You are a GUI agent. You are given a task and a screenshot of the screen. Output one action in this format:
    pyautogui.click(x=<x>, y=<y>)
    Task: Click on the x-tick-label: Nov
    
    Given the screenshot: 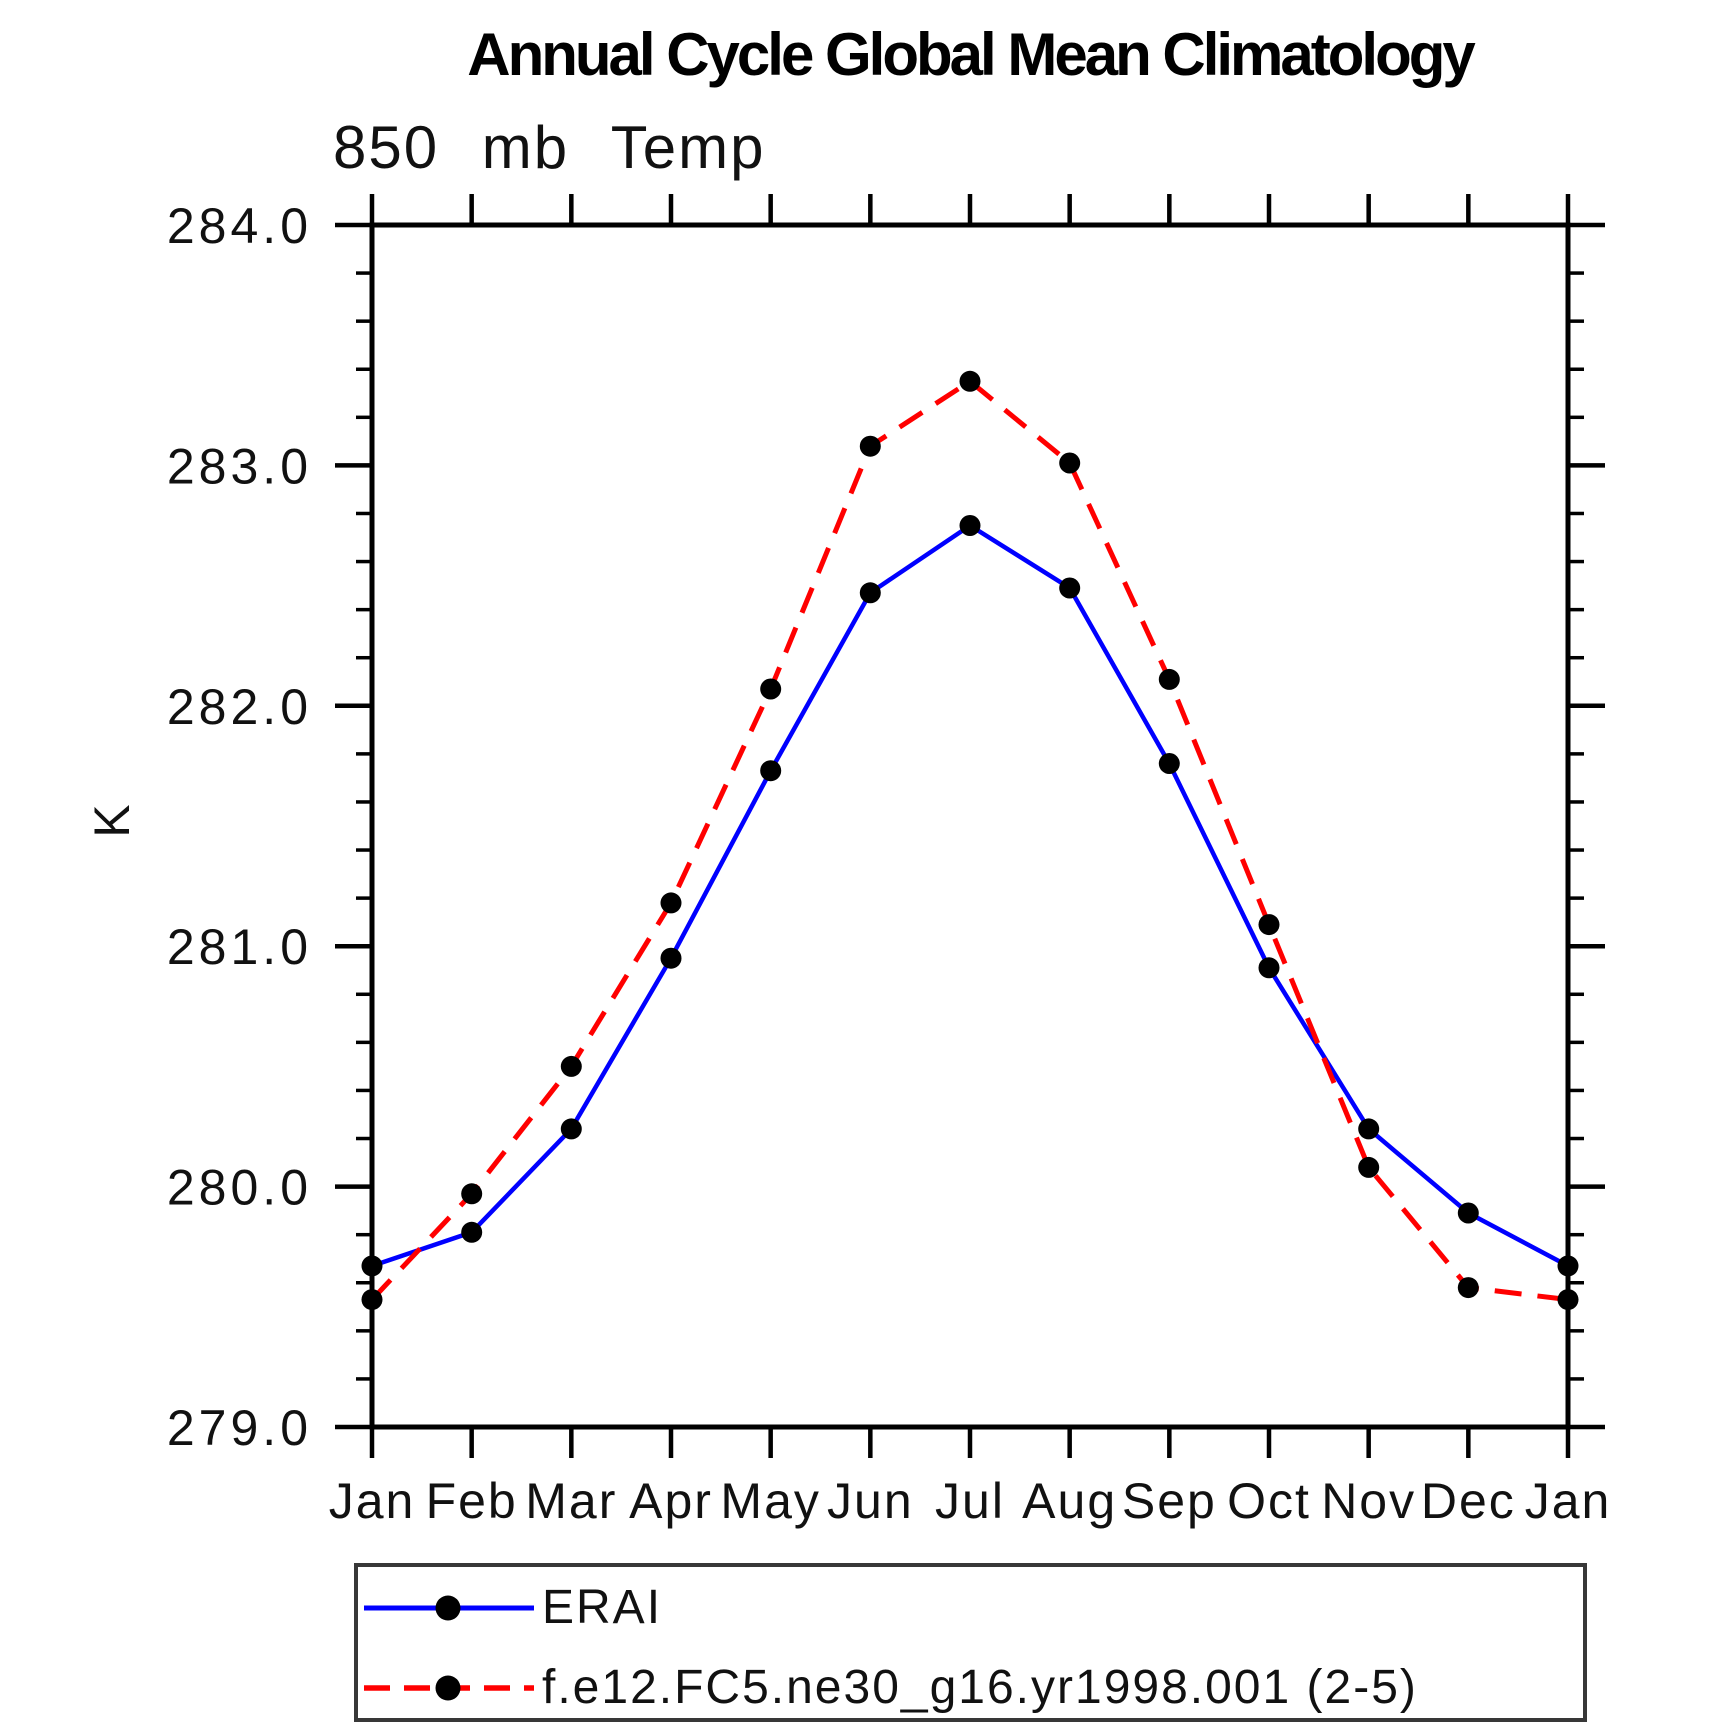 What is the action you would take?
    pyautogui.click(x=1368, y=1501)
    